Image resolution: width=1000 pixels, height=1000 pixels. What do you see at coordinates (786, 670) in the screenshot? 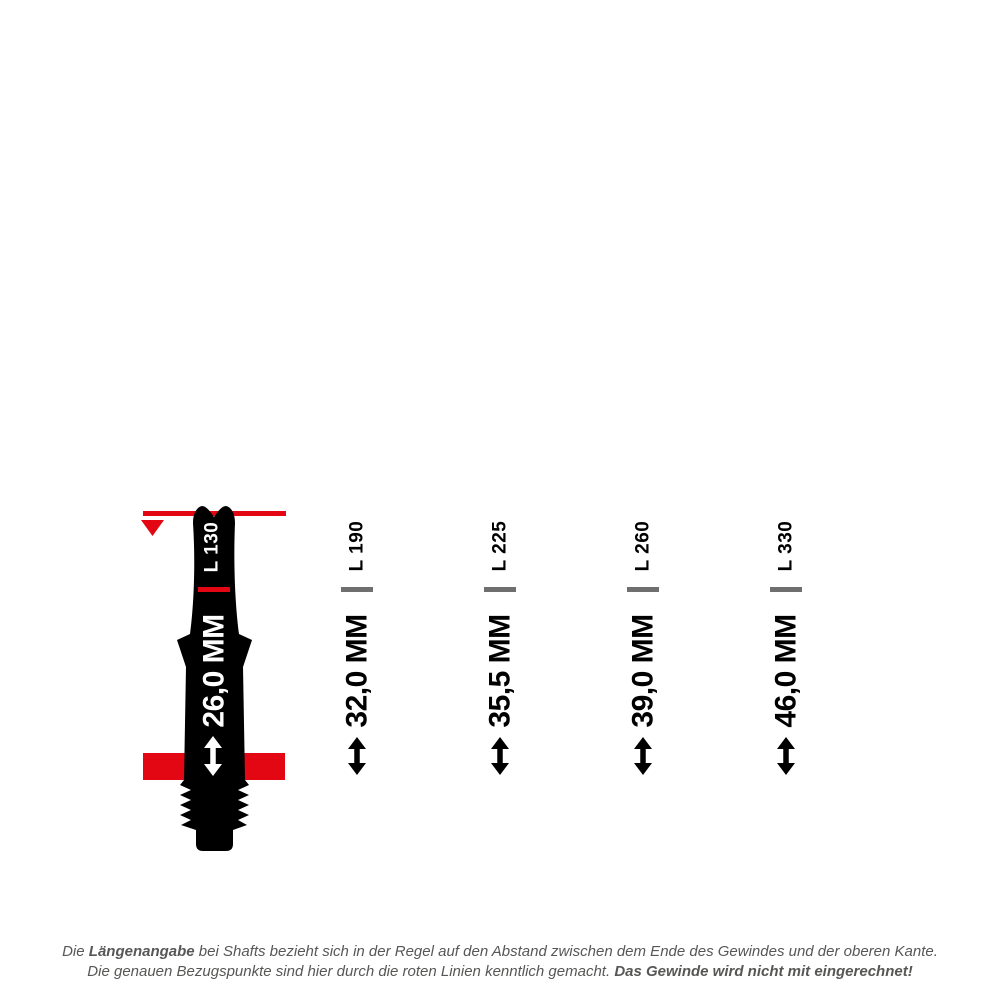
I see `length-value: 46,0 MM` at bounding box center [786, 670].